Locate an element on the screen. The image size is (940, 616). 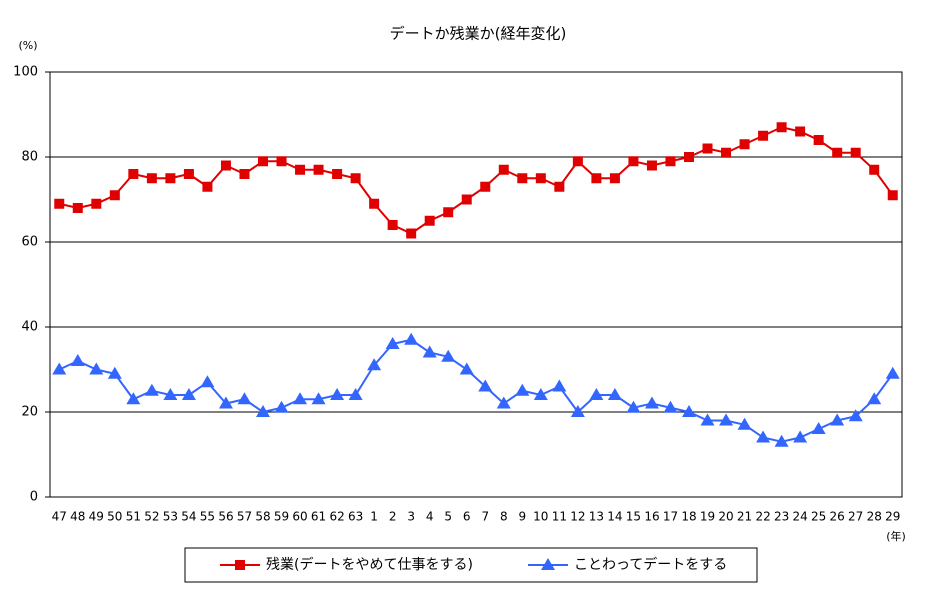
x-tick-label: 12 is located at coordinates (577, 517).